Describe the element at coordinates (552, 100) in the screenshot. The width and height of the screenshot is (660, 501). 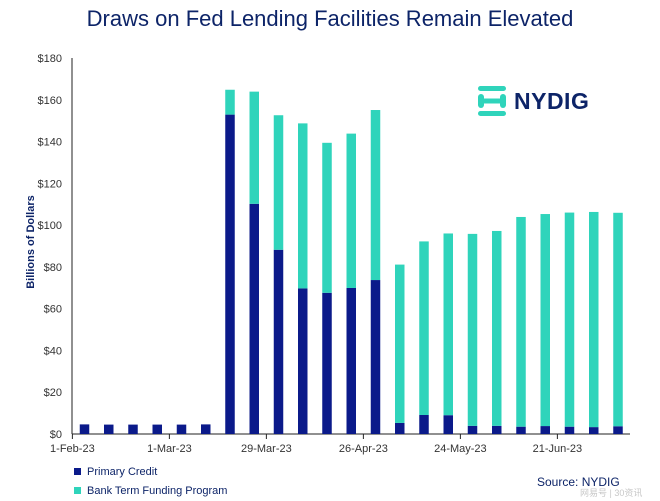
I see `logo-text: NYDIG` at that location.